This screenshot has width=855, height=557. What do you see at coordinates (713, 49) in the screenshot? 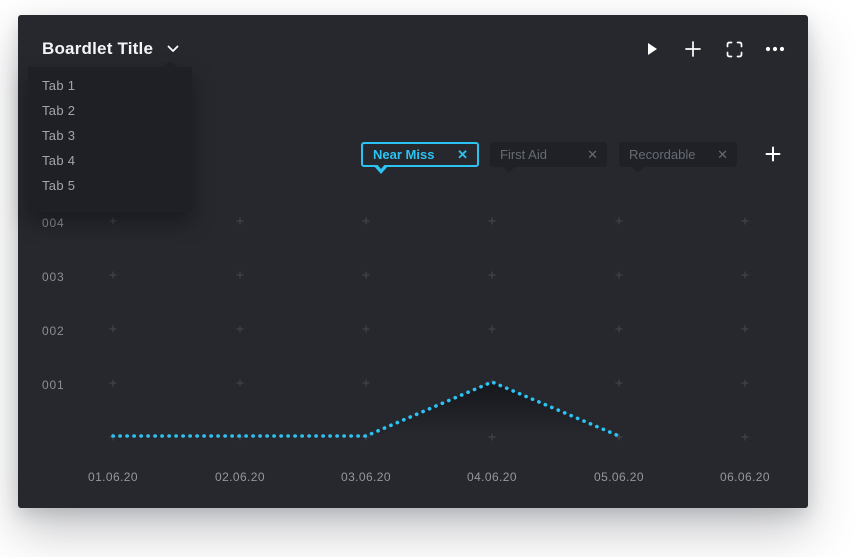
I see `header-actions` at bounding box center [713, 49].